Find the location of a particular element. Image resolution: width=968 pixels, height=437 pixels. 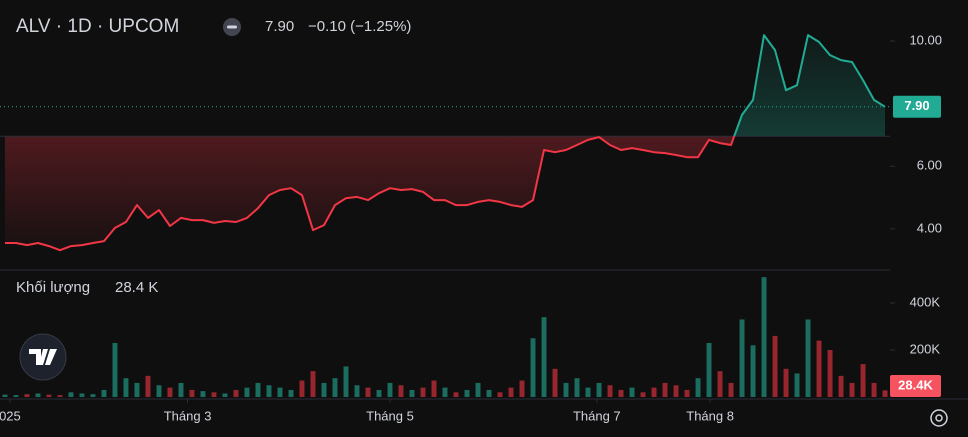

y-tick-label: 10.00 is located at coordinates (925, 39).